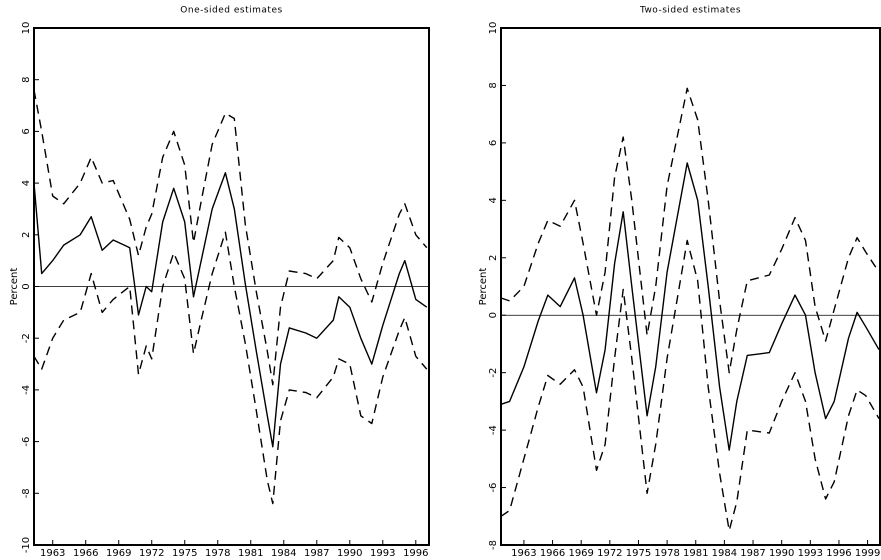 The height and width of the screenshot is (560, 881). What do you see at coordinates (231, 11) in the screenshot?
I see `chart-title: One-sided estimates` at bounding box center [231, 11].